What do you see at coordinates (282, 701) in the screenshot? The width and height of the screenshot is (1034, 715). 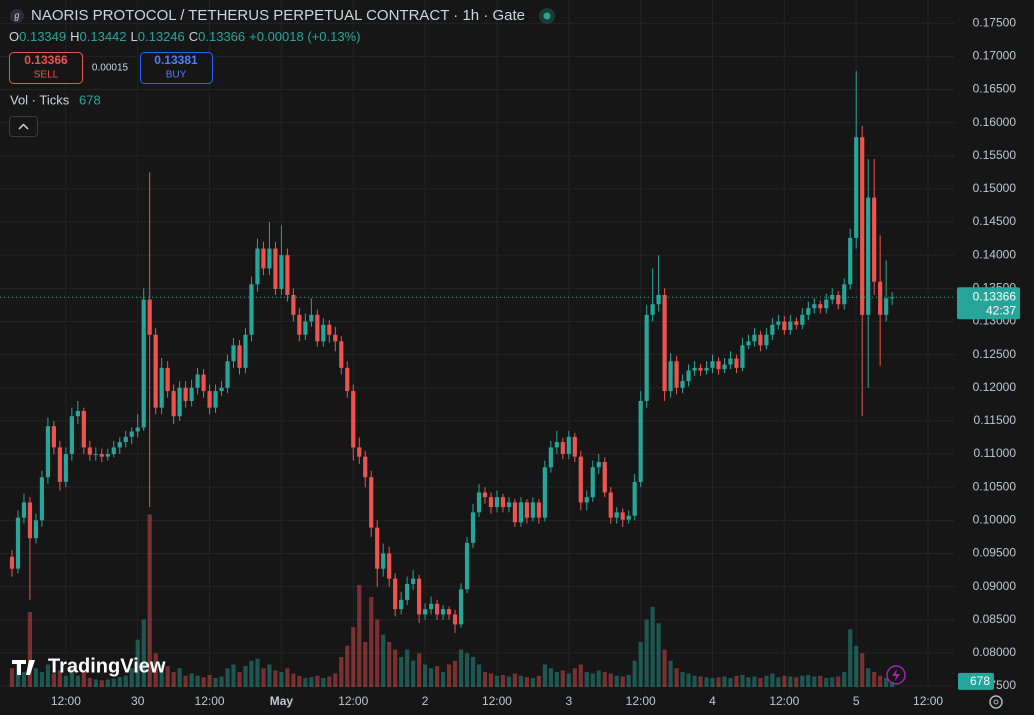 I see `x-tick-label: May` at bounding box center [282, 701].